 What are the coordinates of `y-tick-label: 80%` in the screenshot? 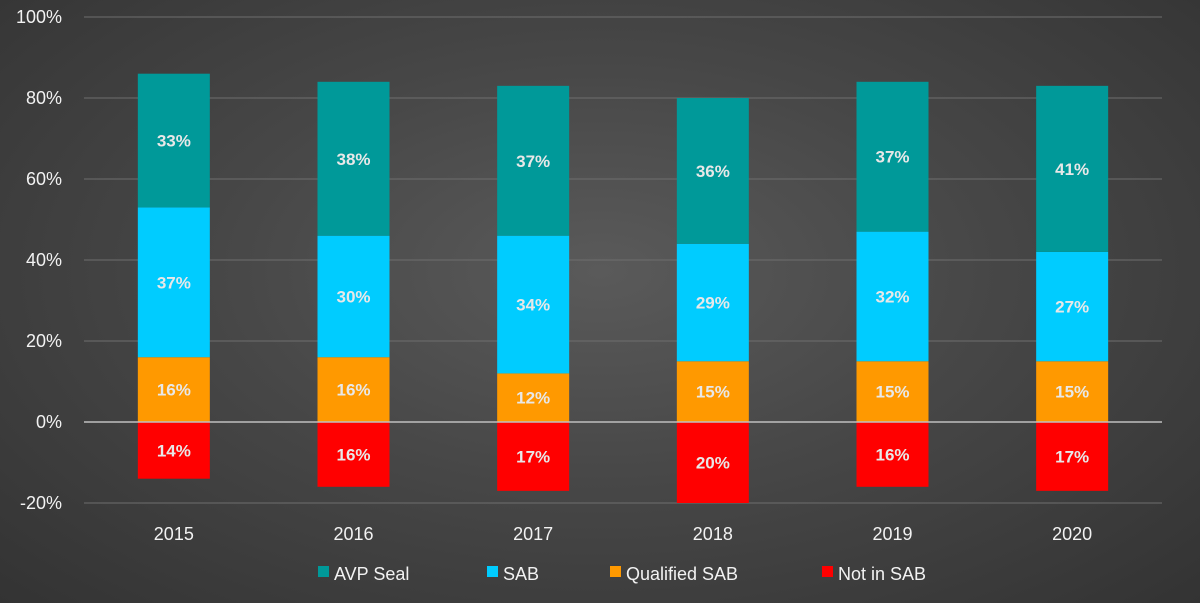 It's located at (44, 98).